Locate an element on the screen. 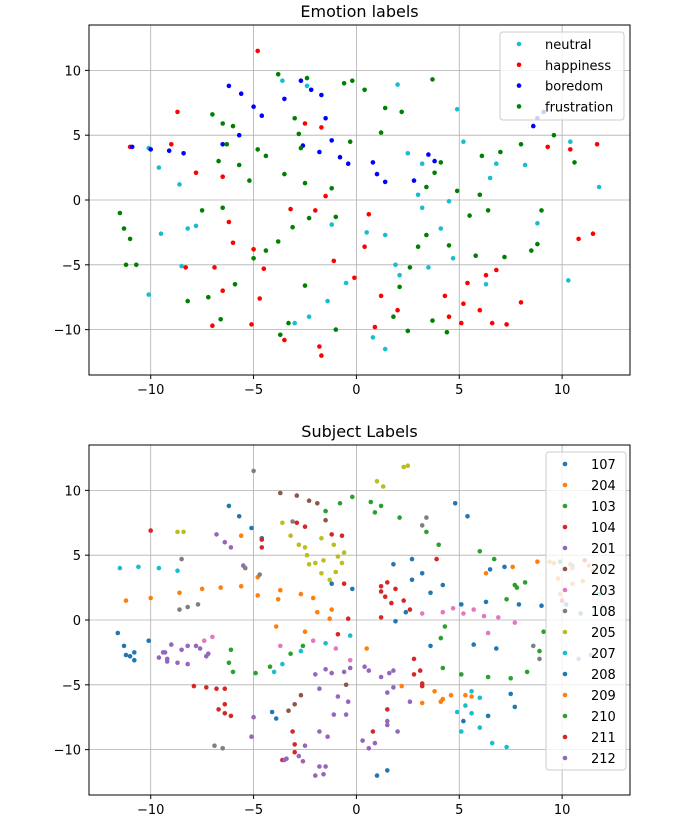  y-tick-label: −5 is located at coordinates (71, 266).